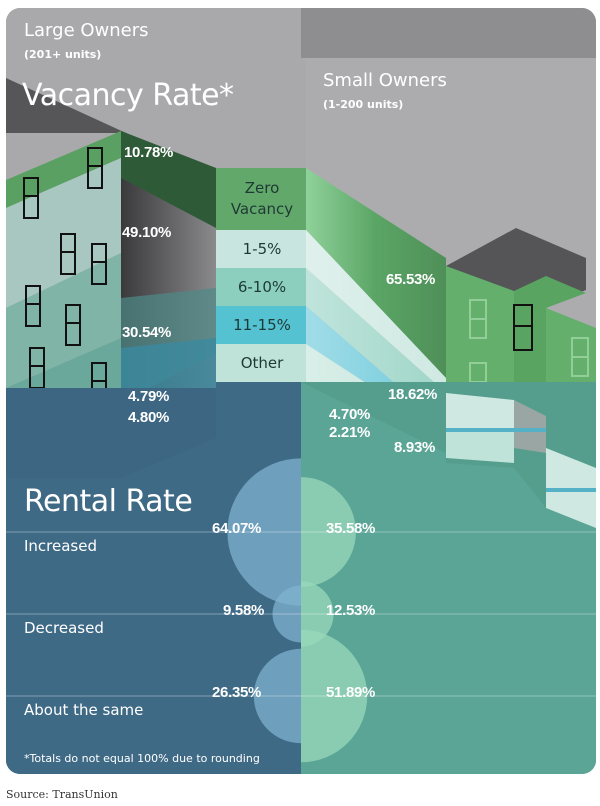  What do you see at coordinates (61, 546) in the screenshot?
I see `row-label-increased: Increased` at bounding box center [61, 546].